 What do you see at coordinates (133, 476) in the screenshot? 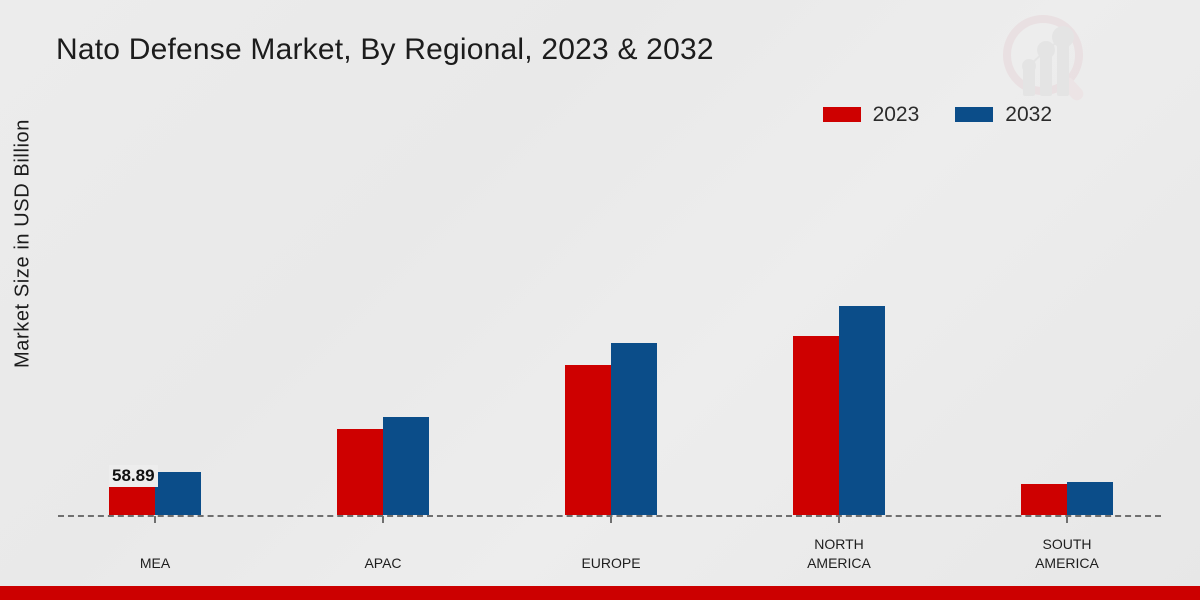
I see `data-label-mea-2023: 58.89` at bounding box center [133, 476].